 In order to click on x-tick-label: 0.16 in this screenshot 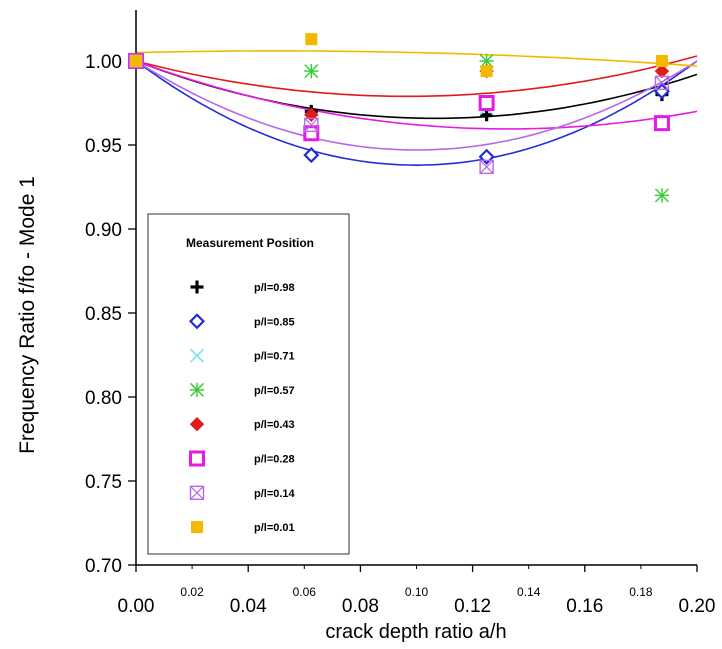, I will do `click(584, 606)`.